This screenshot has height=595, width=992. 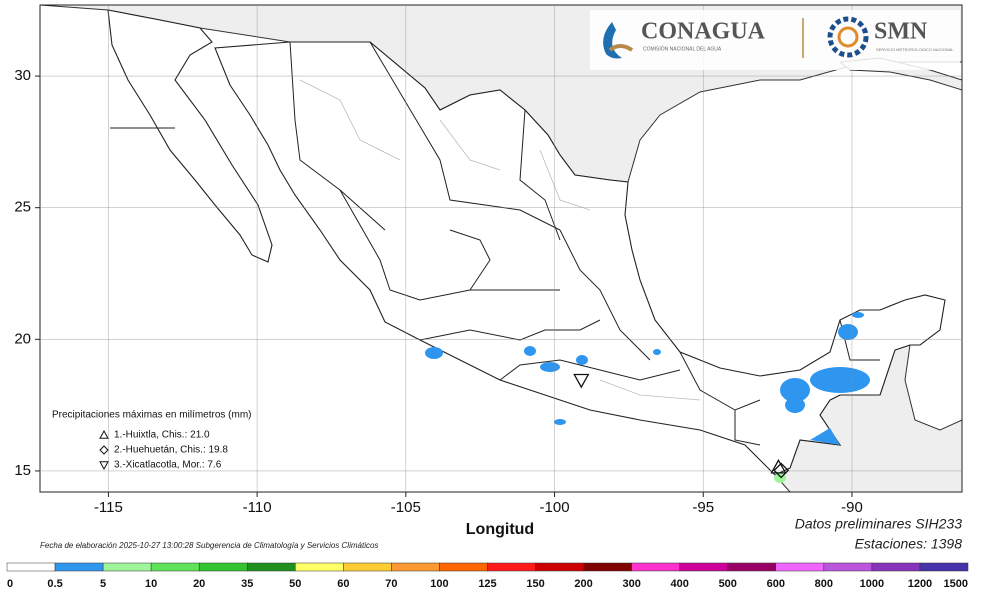 What do you see at coordinates (406, 507) in the screenshot?
I see `x-tick-label: -105` at bounding box center [406, 507].